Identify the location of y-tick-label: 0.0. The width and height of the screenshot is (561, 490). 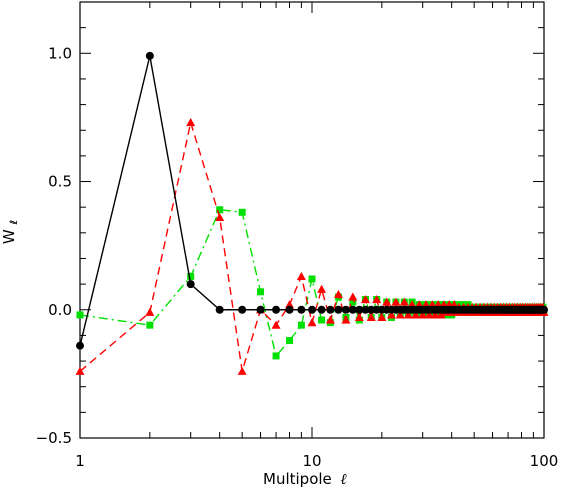
(60, 310).